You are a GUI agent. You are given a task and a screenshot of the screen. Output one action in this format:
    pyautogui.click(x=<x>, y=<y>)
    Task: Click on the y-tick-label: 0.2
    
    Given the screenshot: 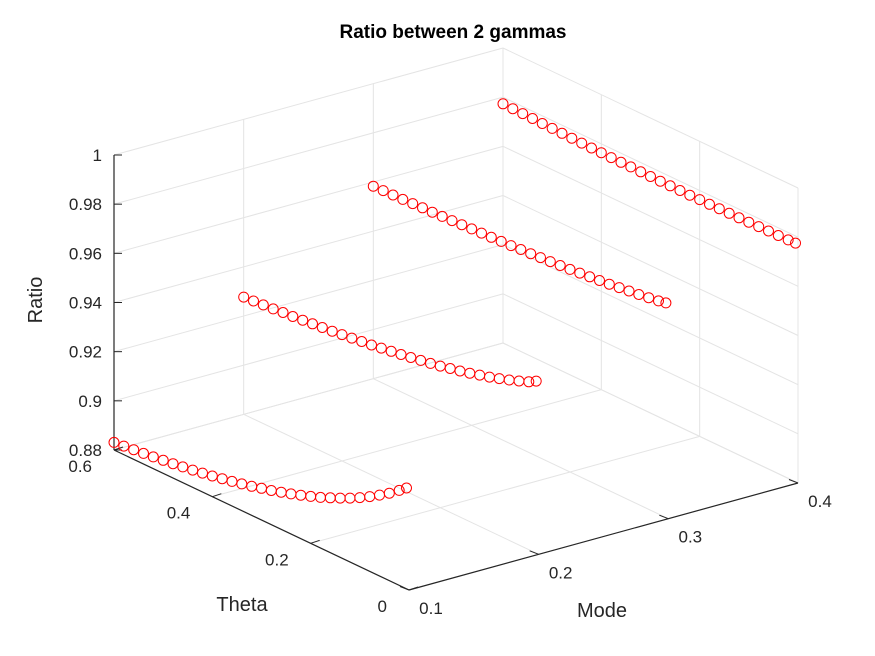 What is the action you would take?
    pyautogui.click(x=277, y=559)
    